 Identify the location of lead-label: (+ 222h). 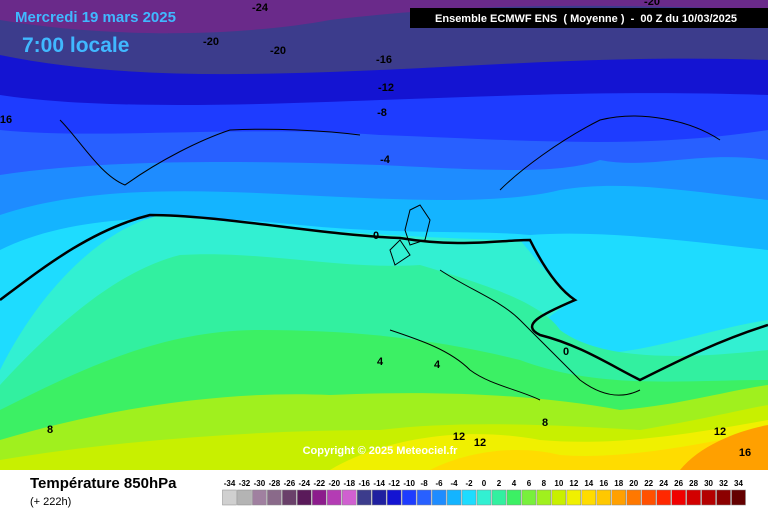
(50, 502).